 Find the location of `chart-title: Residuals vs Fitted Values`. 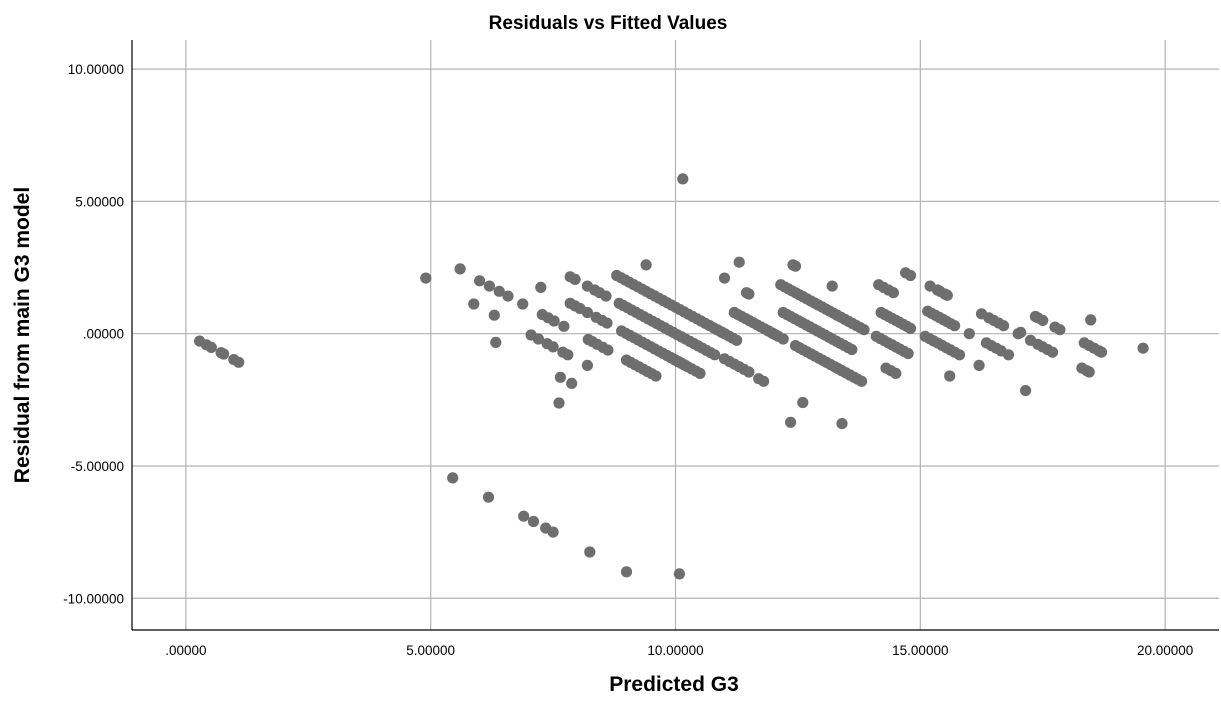

chart-title: Residuals vs Fitted Values is located at coordinates (608, 23).